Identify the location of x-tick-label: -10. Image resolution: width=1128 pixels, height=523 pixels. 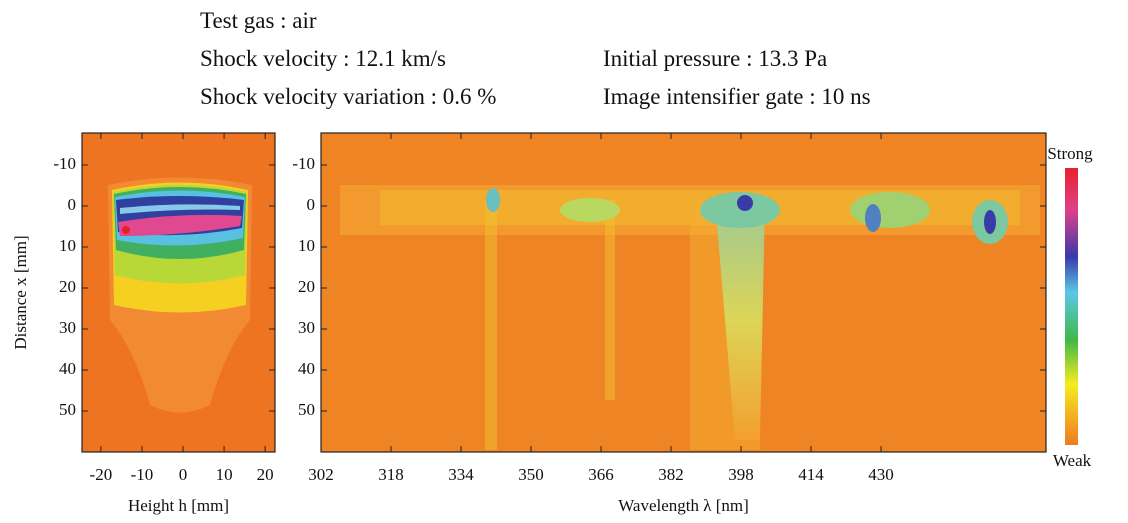
(142, 474).